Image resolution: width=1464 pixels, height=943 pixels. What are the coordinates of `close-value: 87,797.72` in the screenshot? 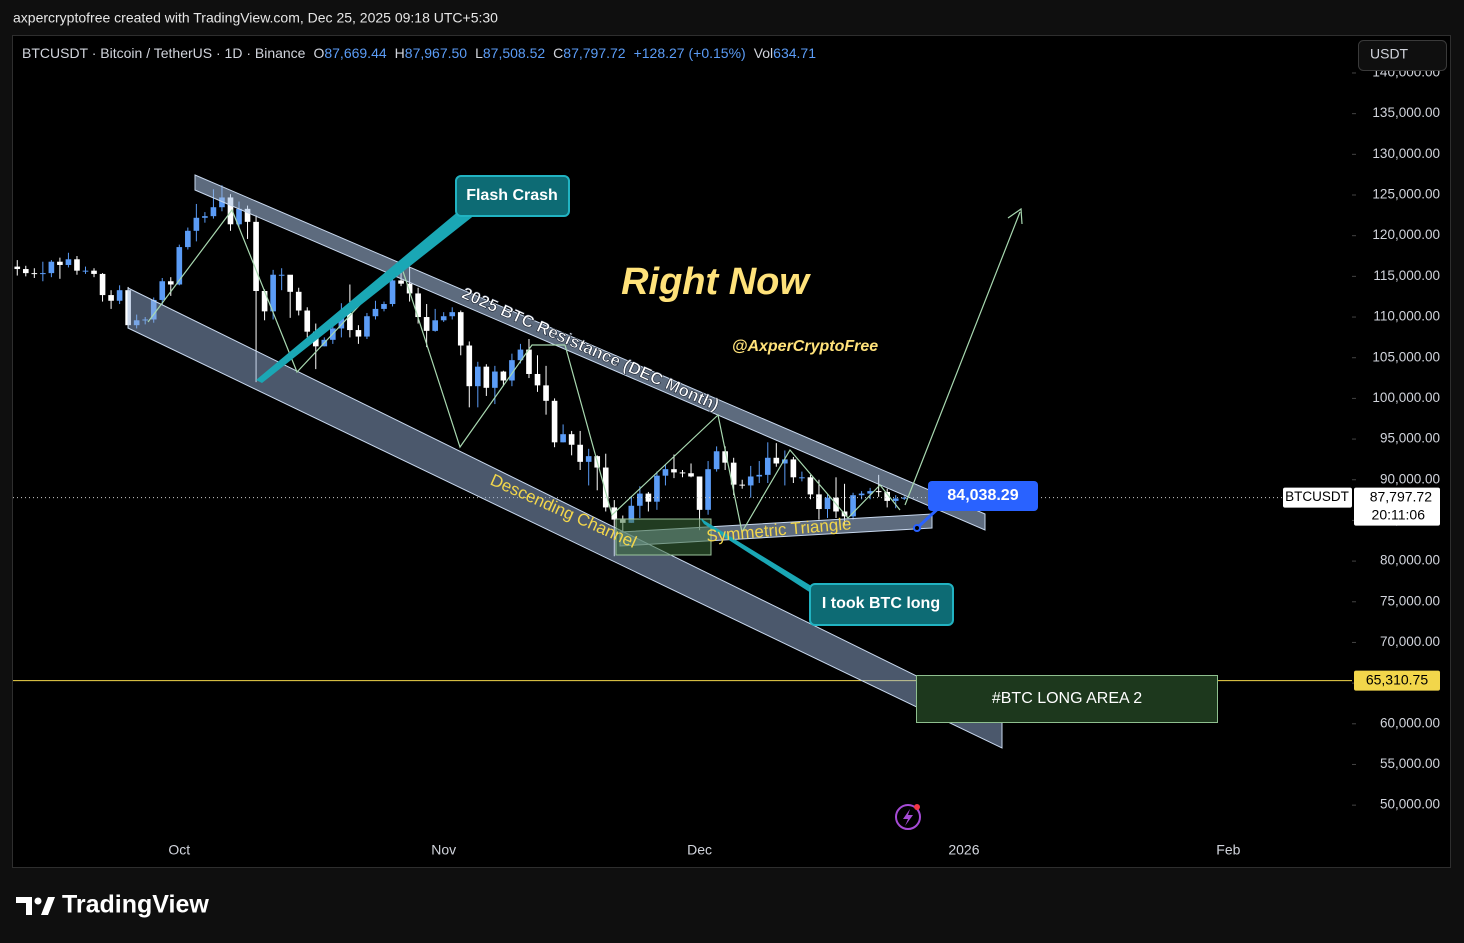 It's located at (594, 53).